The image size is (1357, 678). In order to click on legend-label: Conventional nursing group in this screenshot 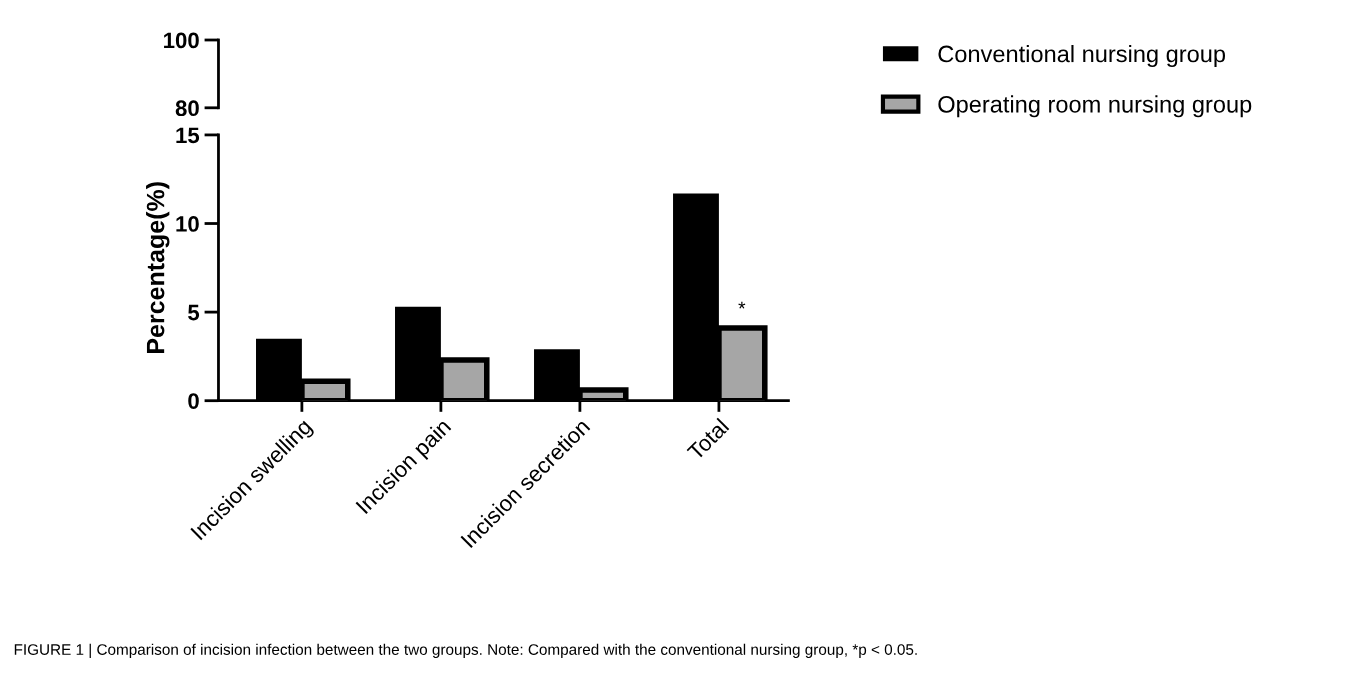, I will do `click(1082, 55)`.